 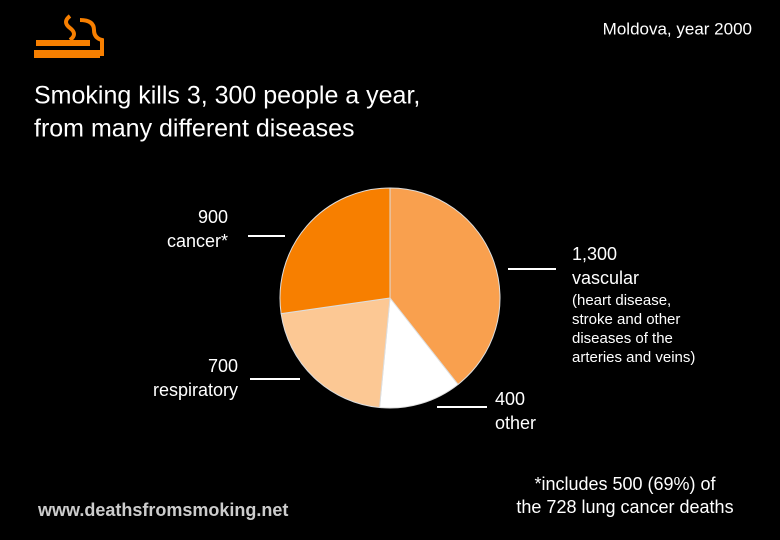 I want to click on annotation: stroke and other, so click(x=626, y=319).